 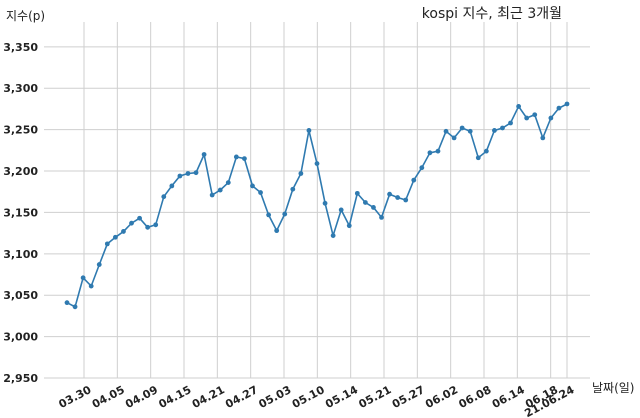 I want to click on x-tick-label: 04.05, so click(x=108, y=397).